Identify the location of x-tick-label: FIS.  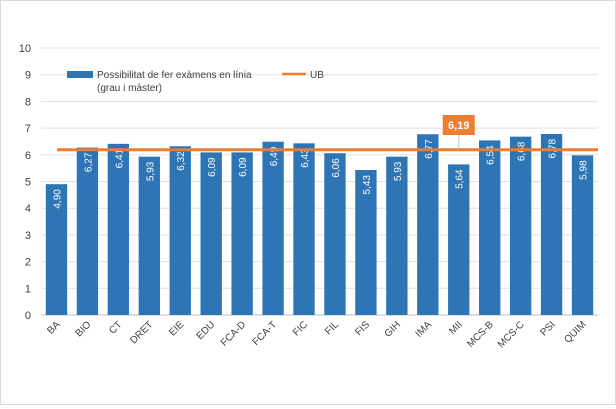
(362, 328).